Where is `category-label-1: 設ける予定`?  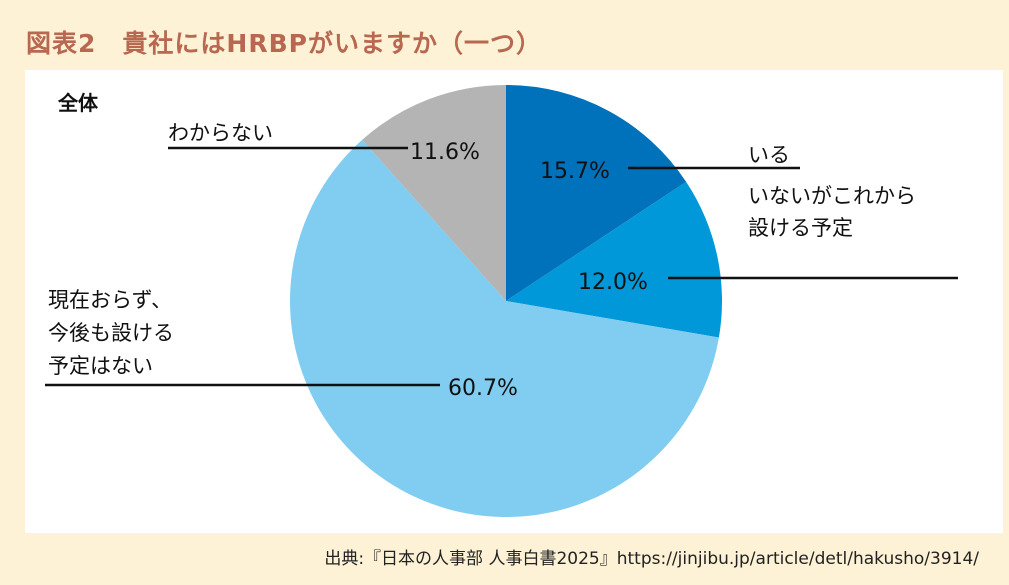
category-label-1: 設ける予定 is located at coordinates (800, 228).